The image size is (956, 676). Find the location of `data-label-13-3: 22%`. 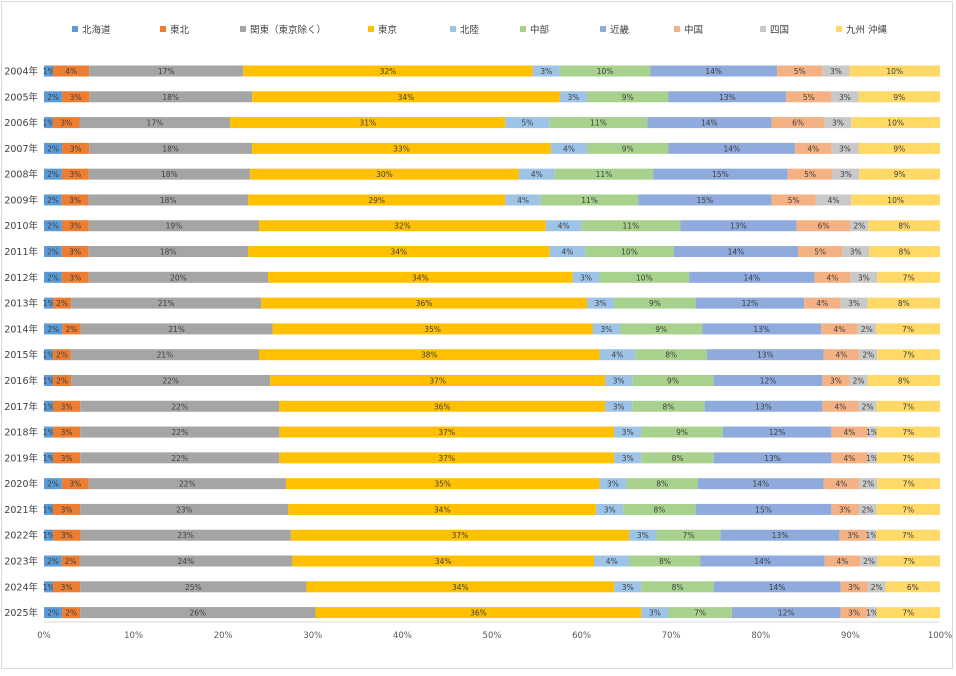

data-label-13-3: 22% is located at coordinates (170, 380).